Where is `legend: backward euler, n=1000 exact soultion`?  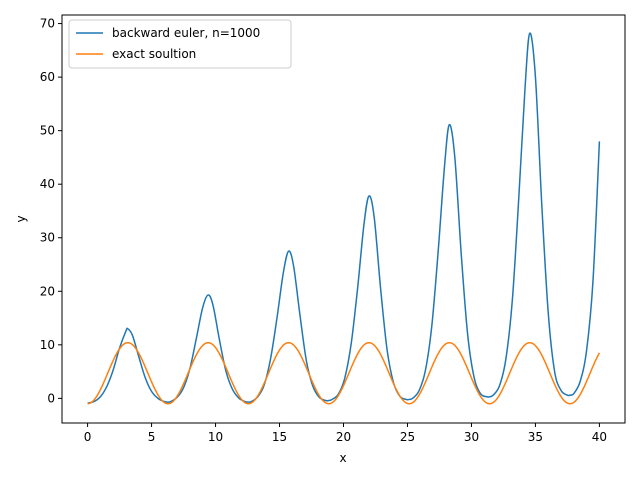 legend: backward euler, n=1000 exact soultion is located at coordinates (180, 44).